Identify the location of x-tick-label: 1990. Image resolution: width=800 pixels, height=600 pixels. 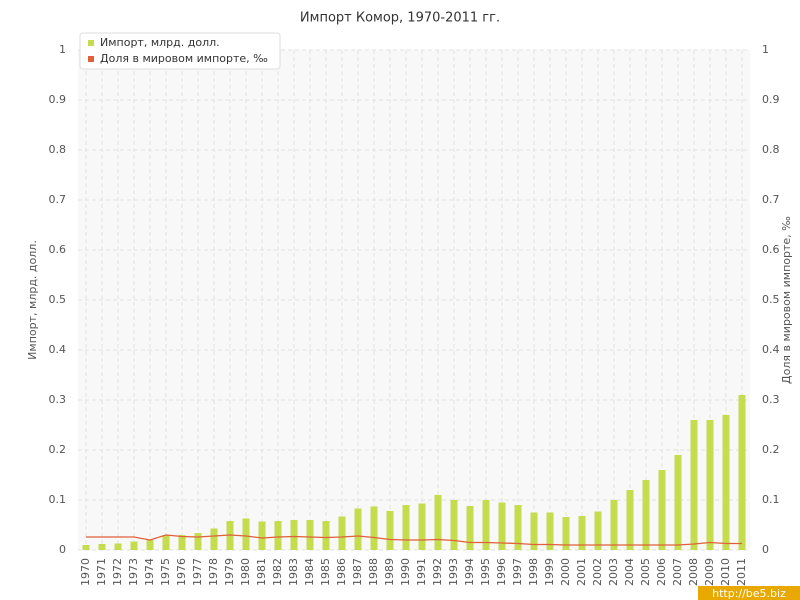
(405, 572).